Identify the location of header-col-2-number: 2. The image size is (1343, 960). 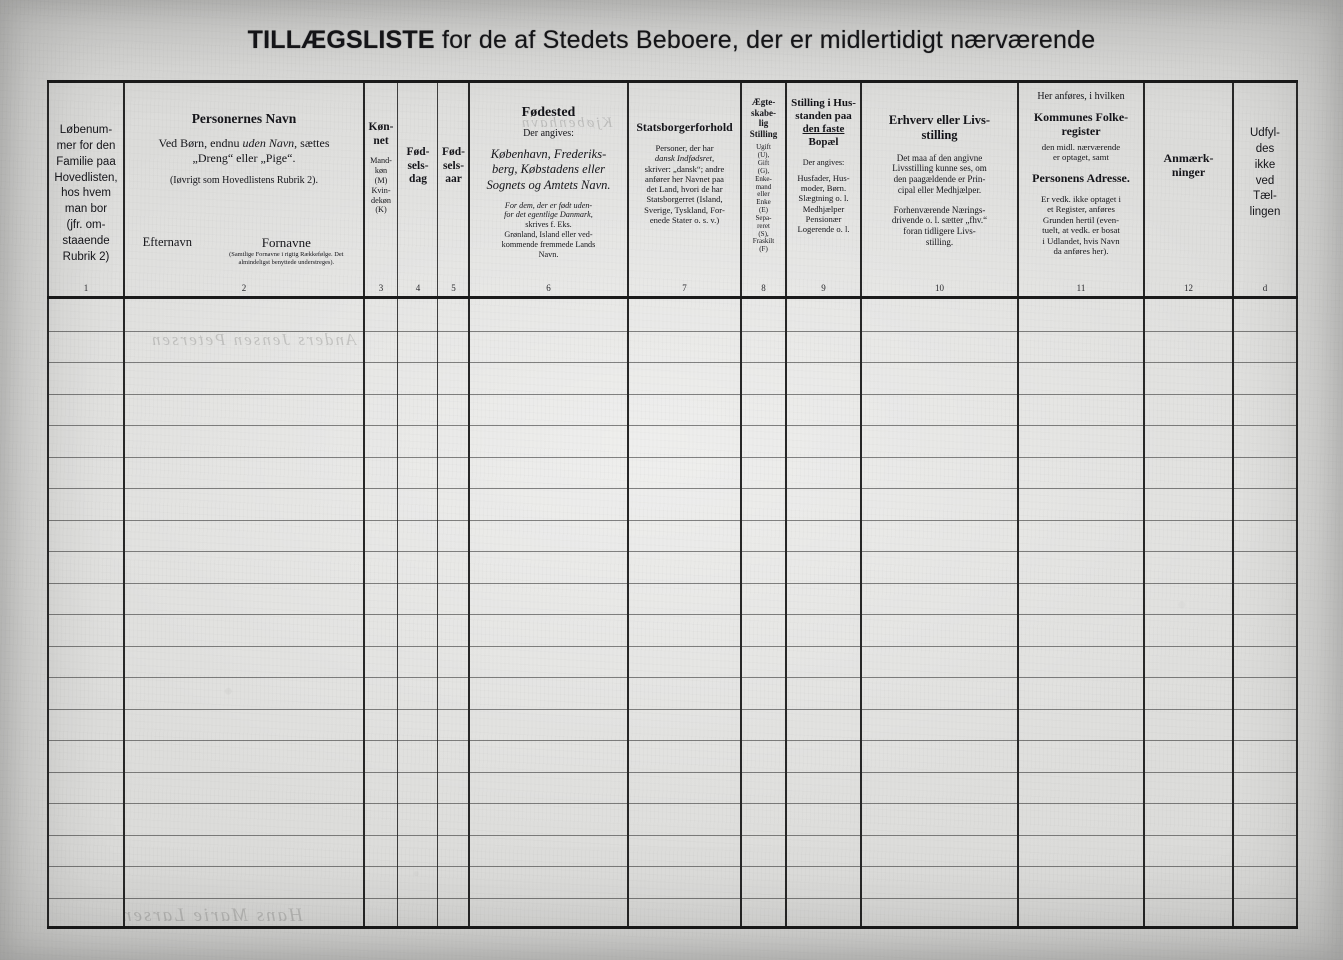
(244, 288).